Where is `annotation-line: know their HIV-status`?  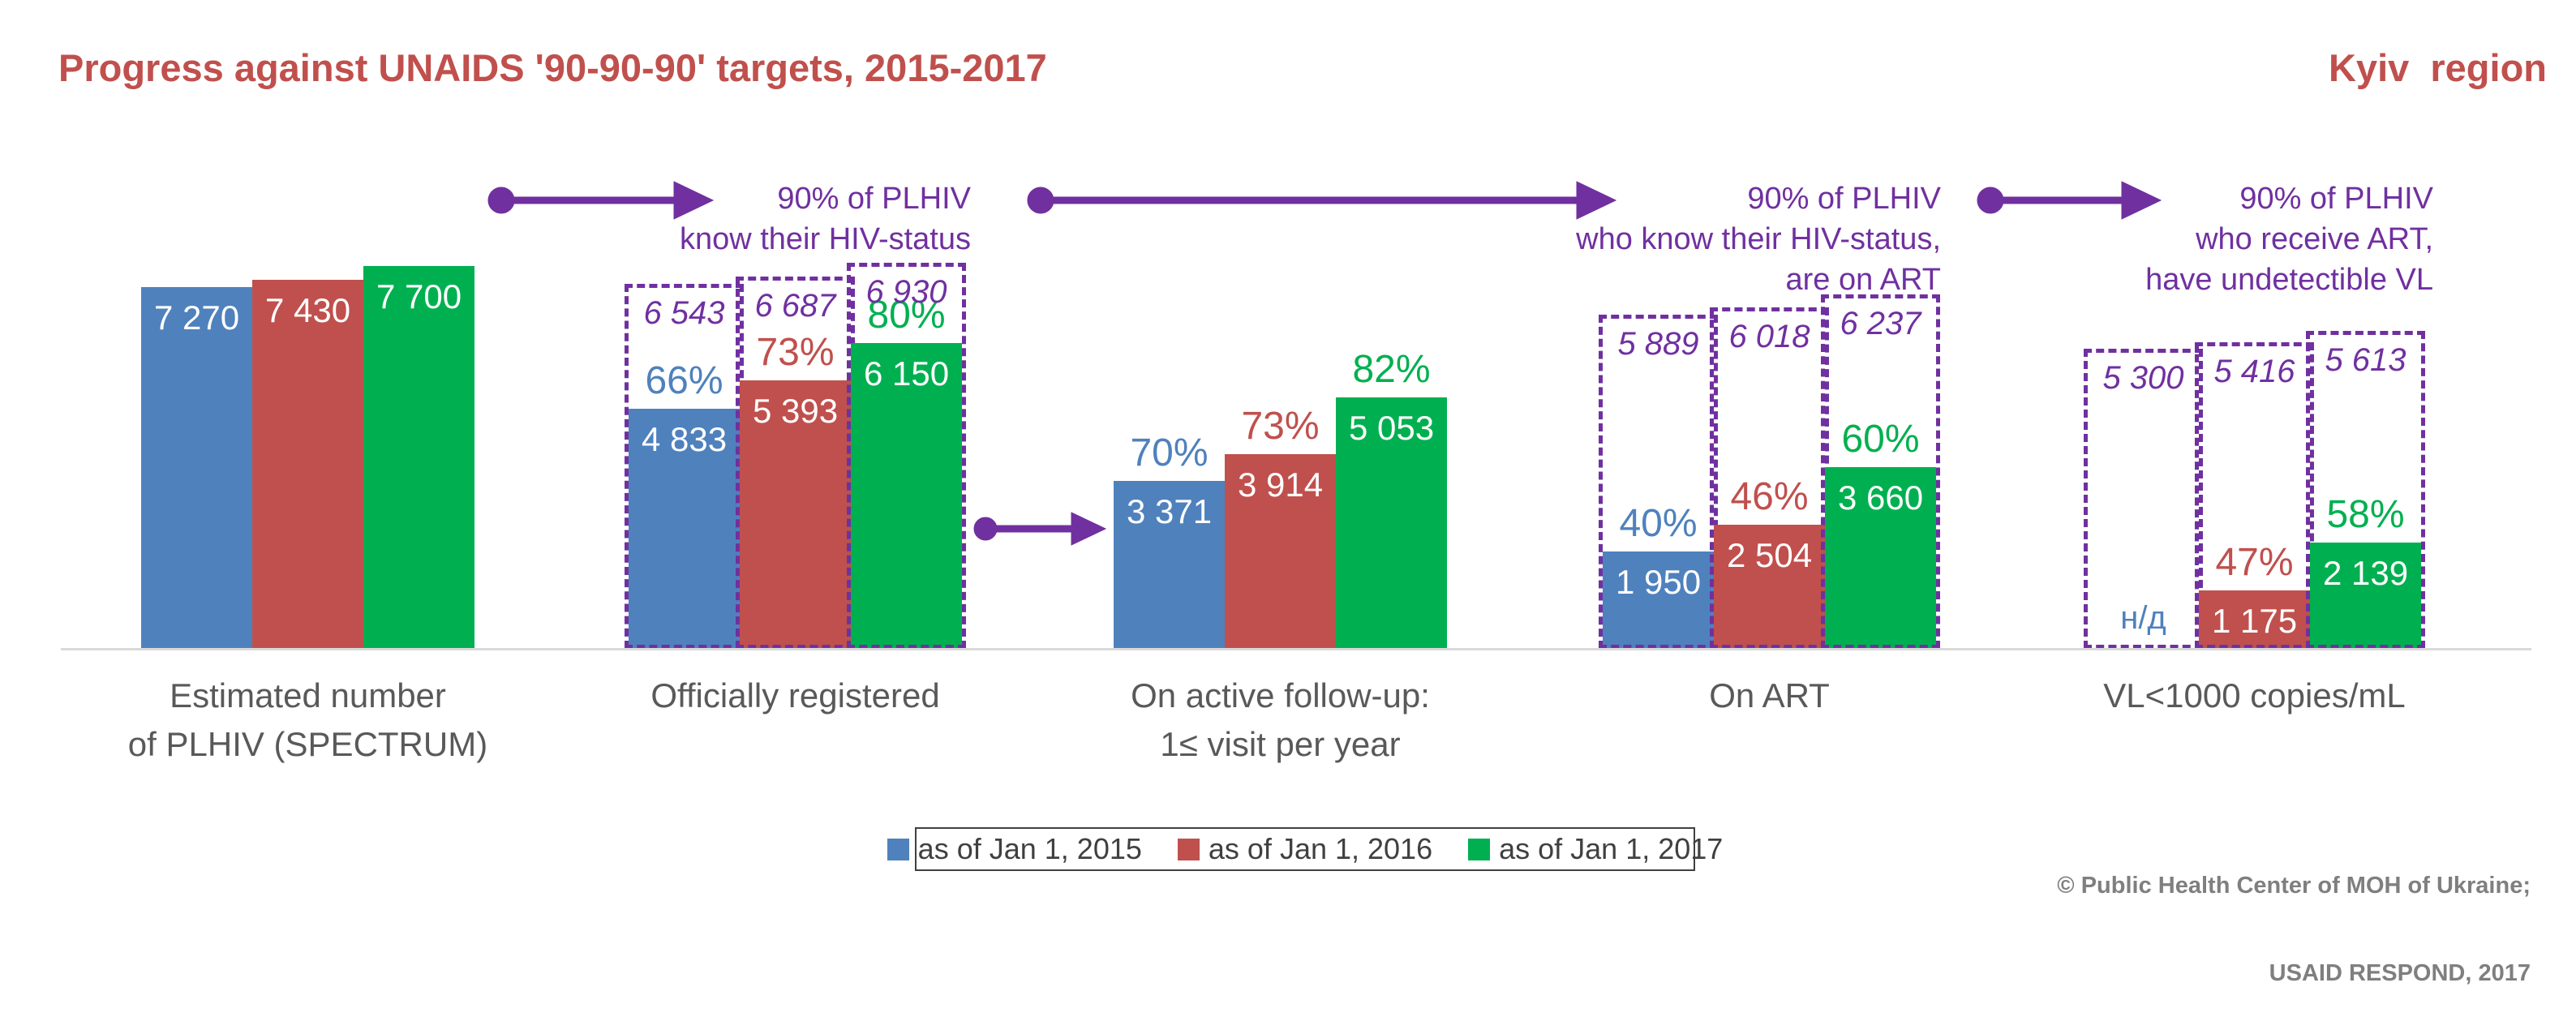
annotation-line: know their HIV-status is located at coordinates (825, 239).